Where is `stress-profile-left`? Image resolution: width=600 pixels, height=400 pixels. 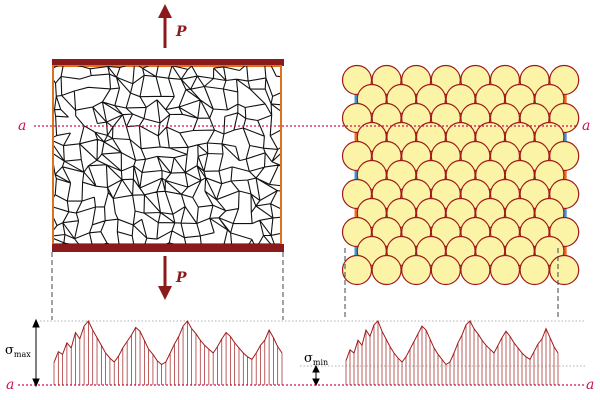 stress-profile-left is located at coordinates (168, 352).